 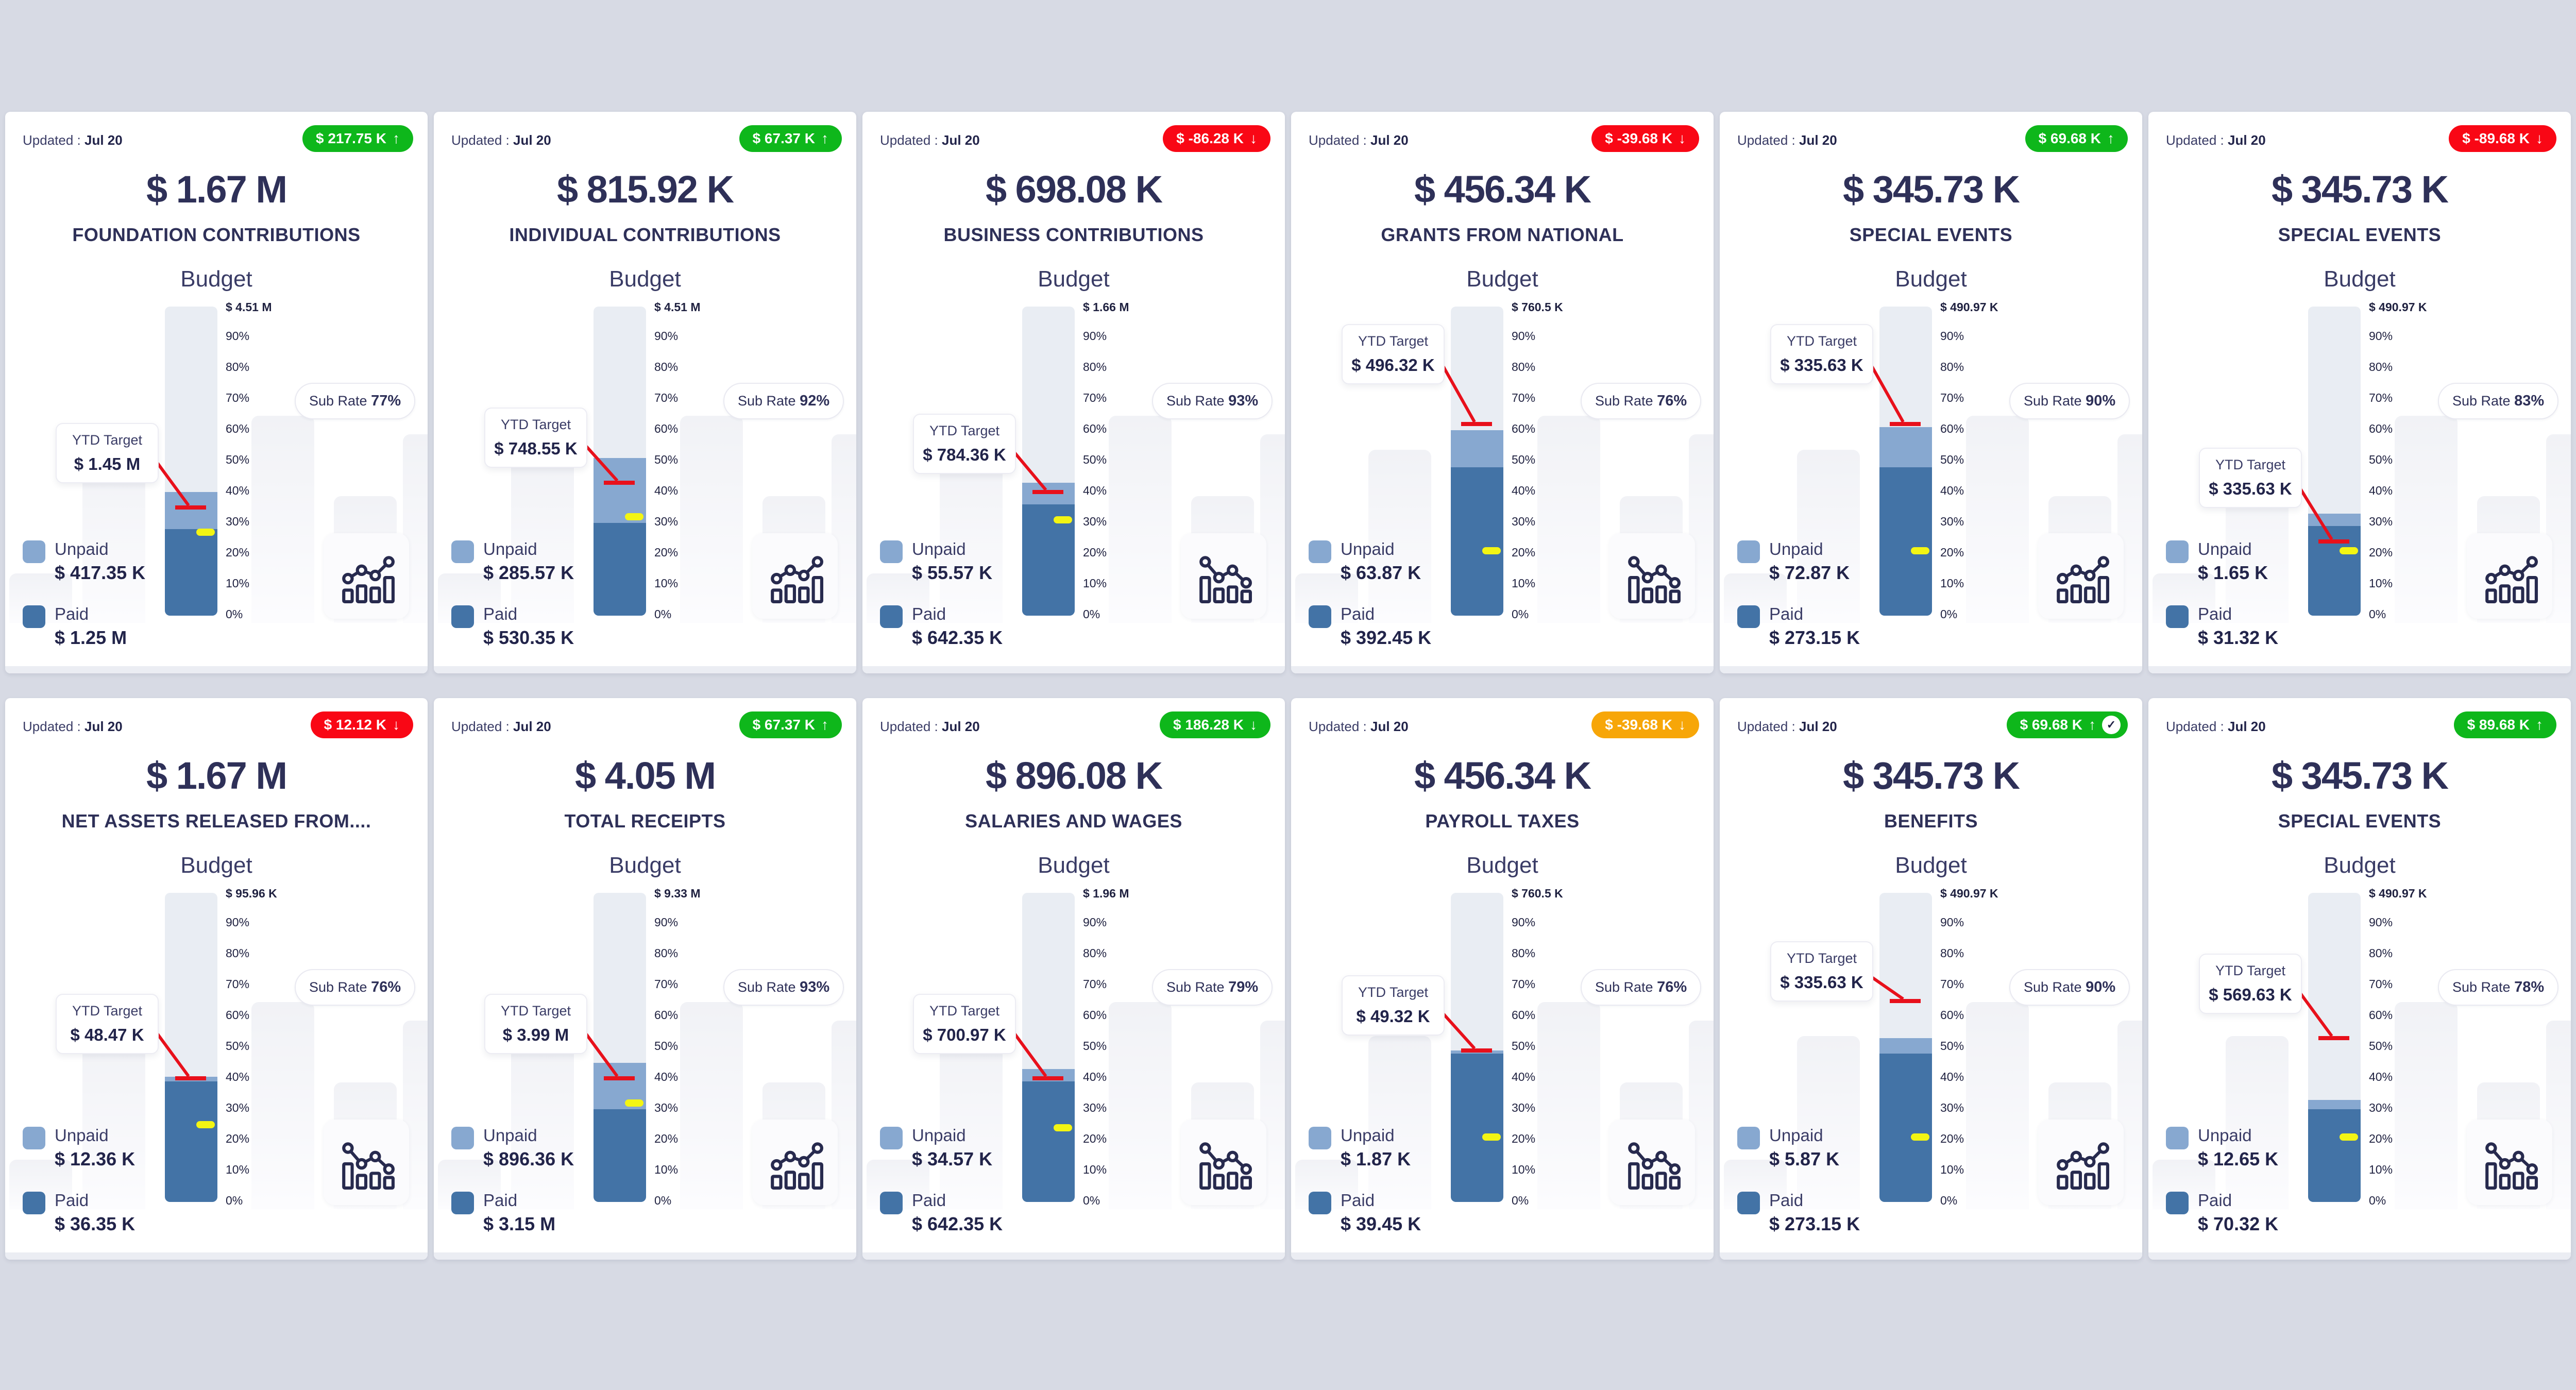 I want to click on sub-rate-pill: Sub Rate 76%, so click(x=355, y=988).